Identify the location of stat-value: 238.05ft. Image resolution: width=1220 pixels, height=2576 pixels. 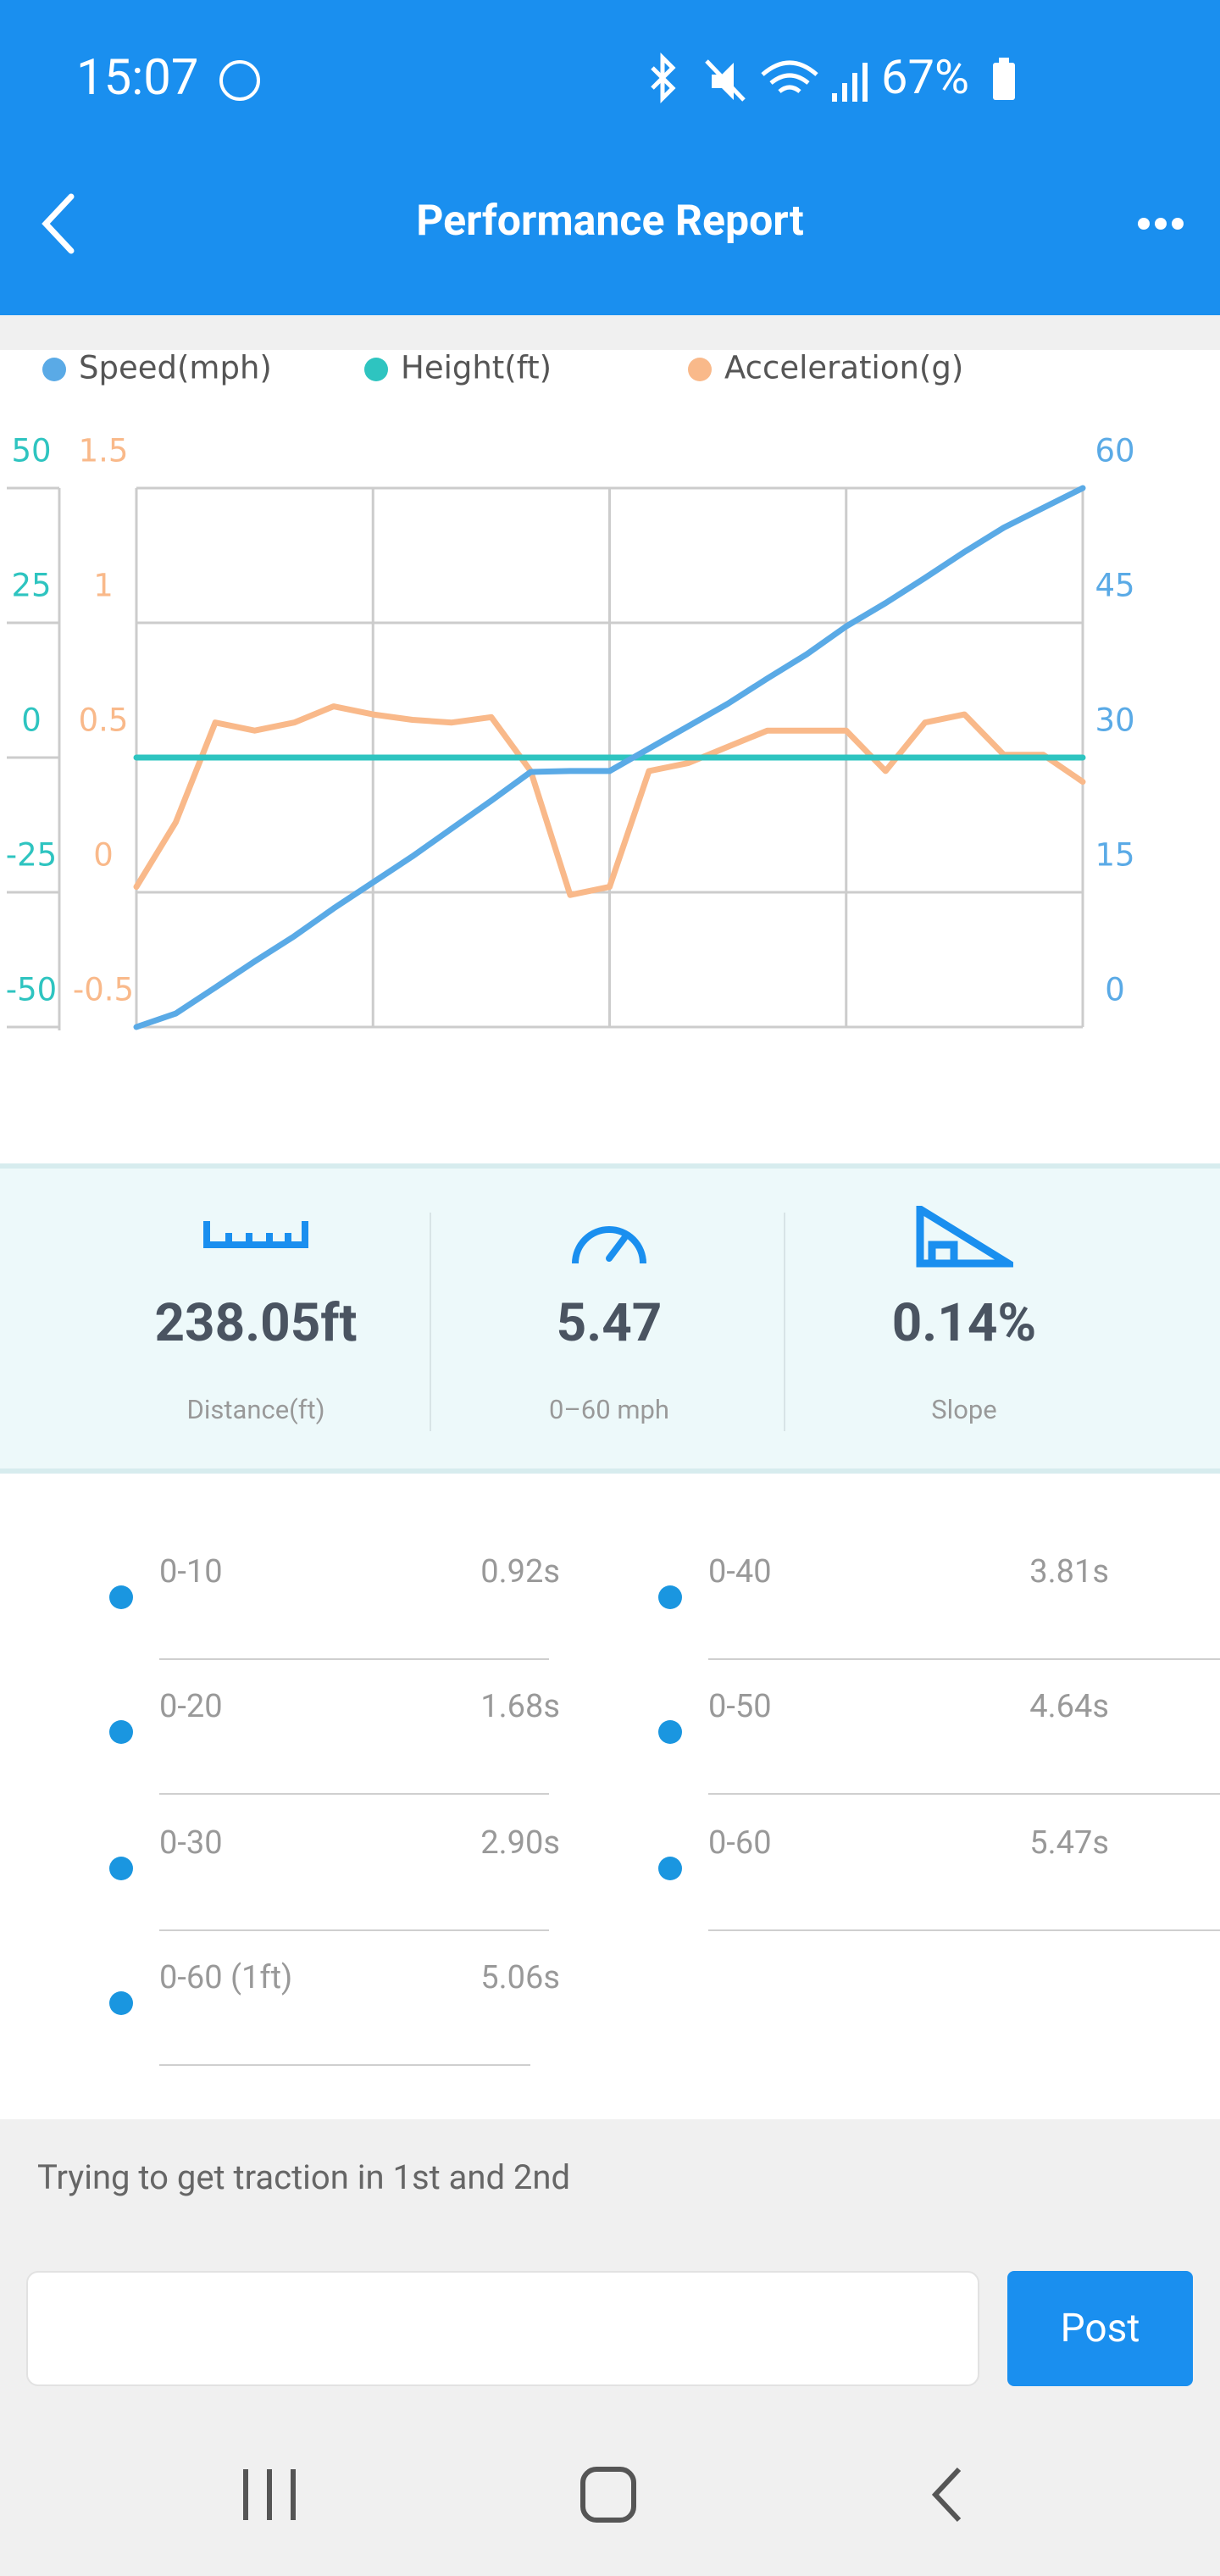
(256, 1323).